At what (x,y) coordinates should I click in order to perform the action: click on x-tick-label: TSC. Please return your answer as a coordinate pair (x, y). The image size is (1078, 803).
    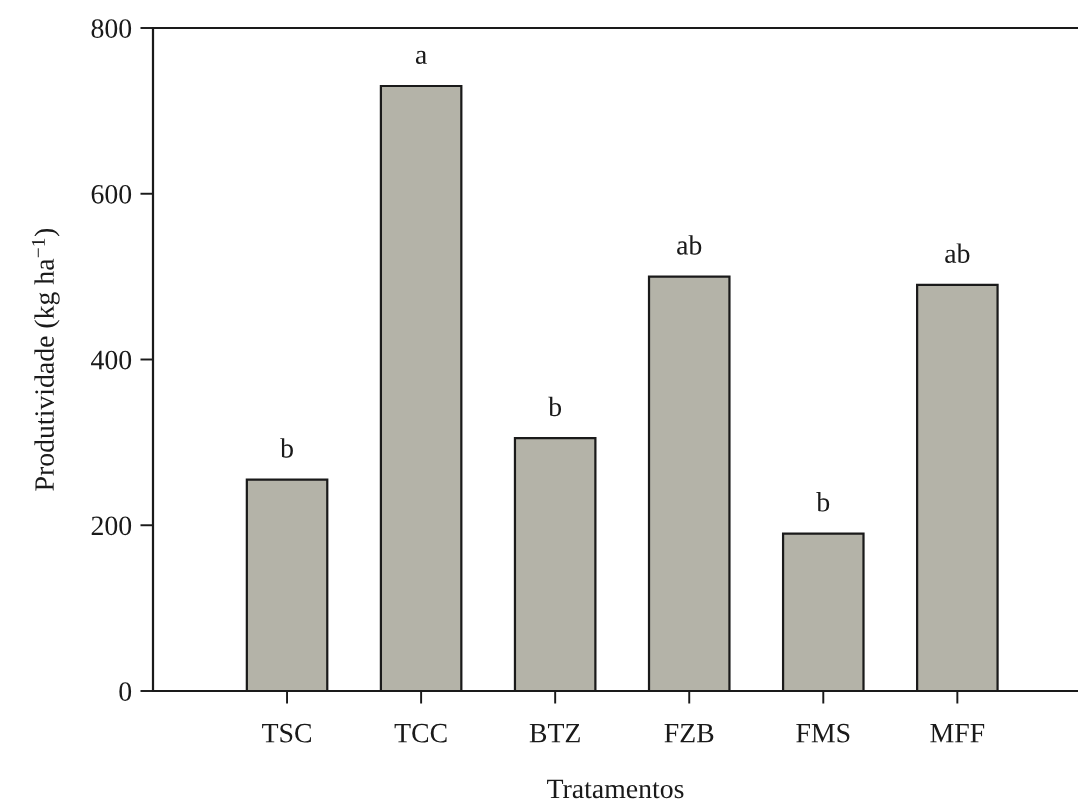
    Looking at the image, I should click on (286, 733).